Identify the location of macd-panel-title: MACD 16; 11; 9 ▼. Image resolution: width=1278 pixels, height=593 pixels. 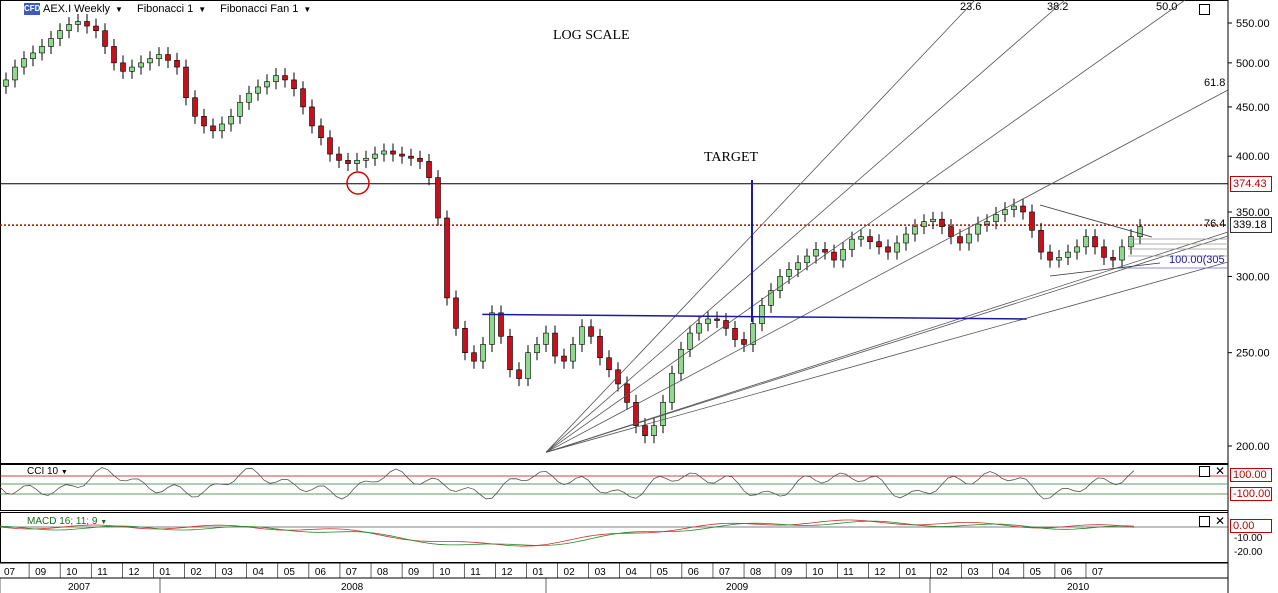
(67, 521).